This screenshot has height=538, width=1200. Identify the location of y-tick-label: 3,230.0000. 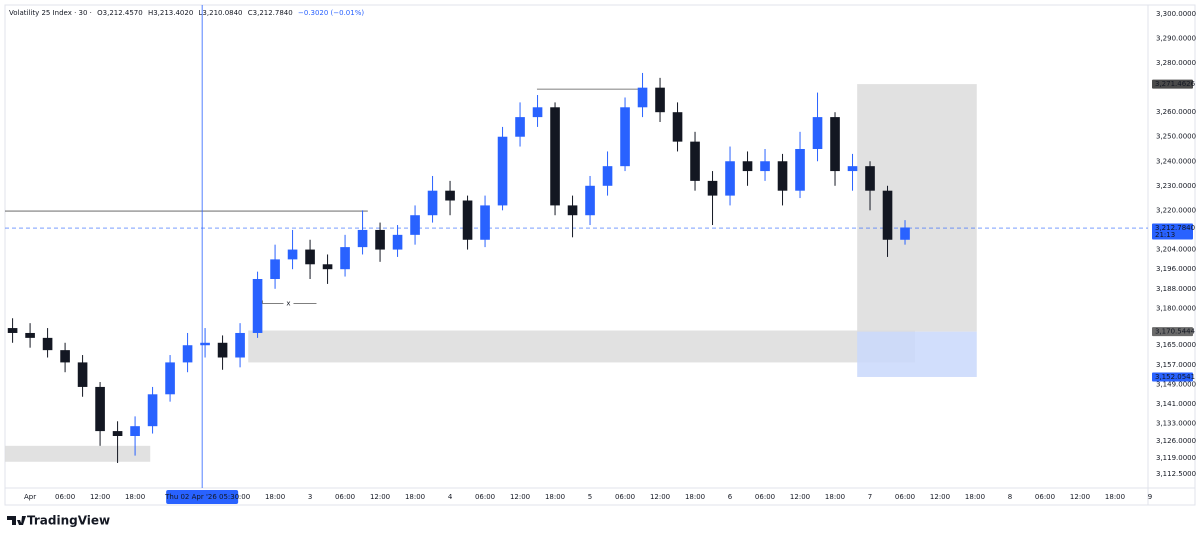
(1176, 186).